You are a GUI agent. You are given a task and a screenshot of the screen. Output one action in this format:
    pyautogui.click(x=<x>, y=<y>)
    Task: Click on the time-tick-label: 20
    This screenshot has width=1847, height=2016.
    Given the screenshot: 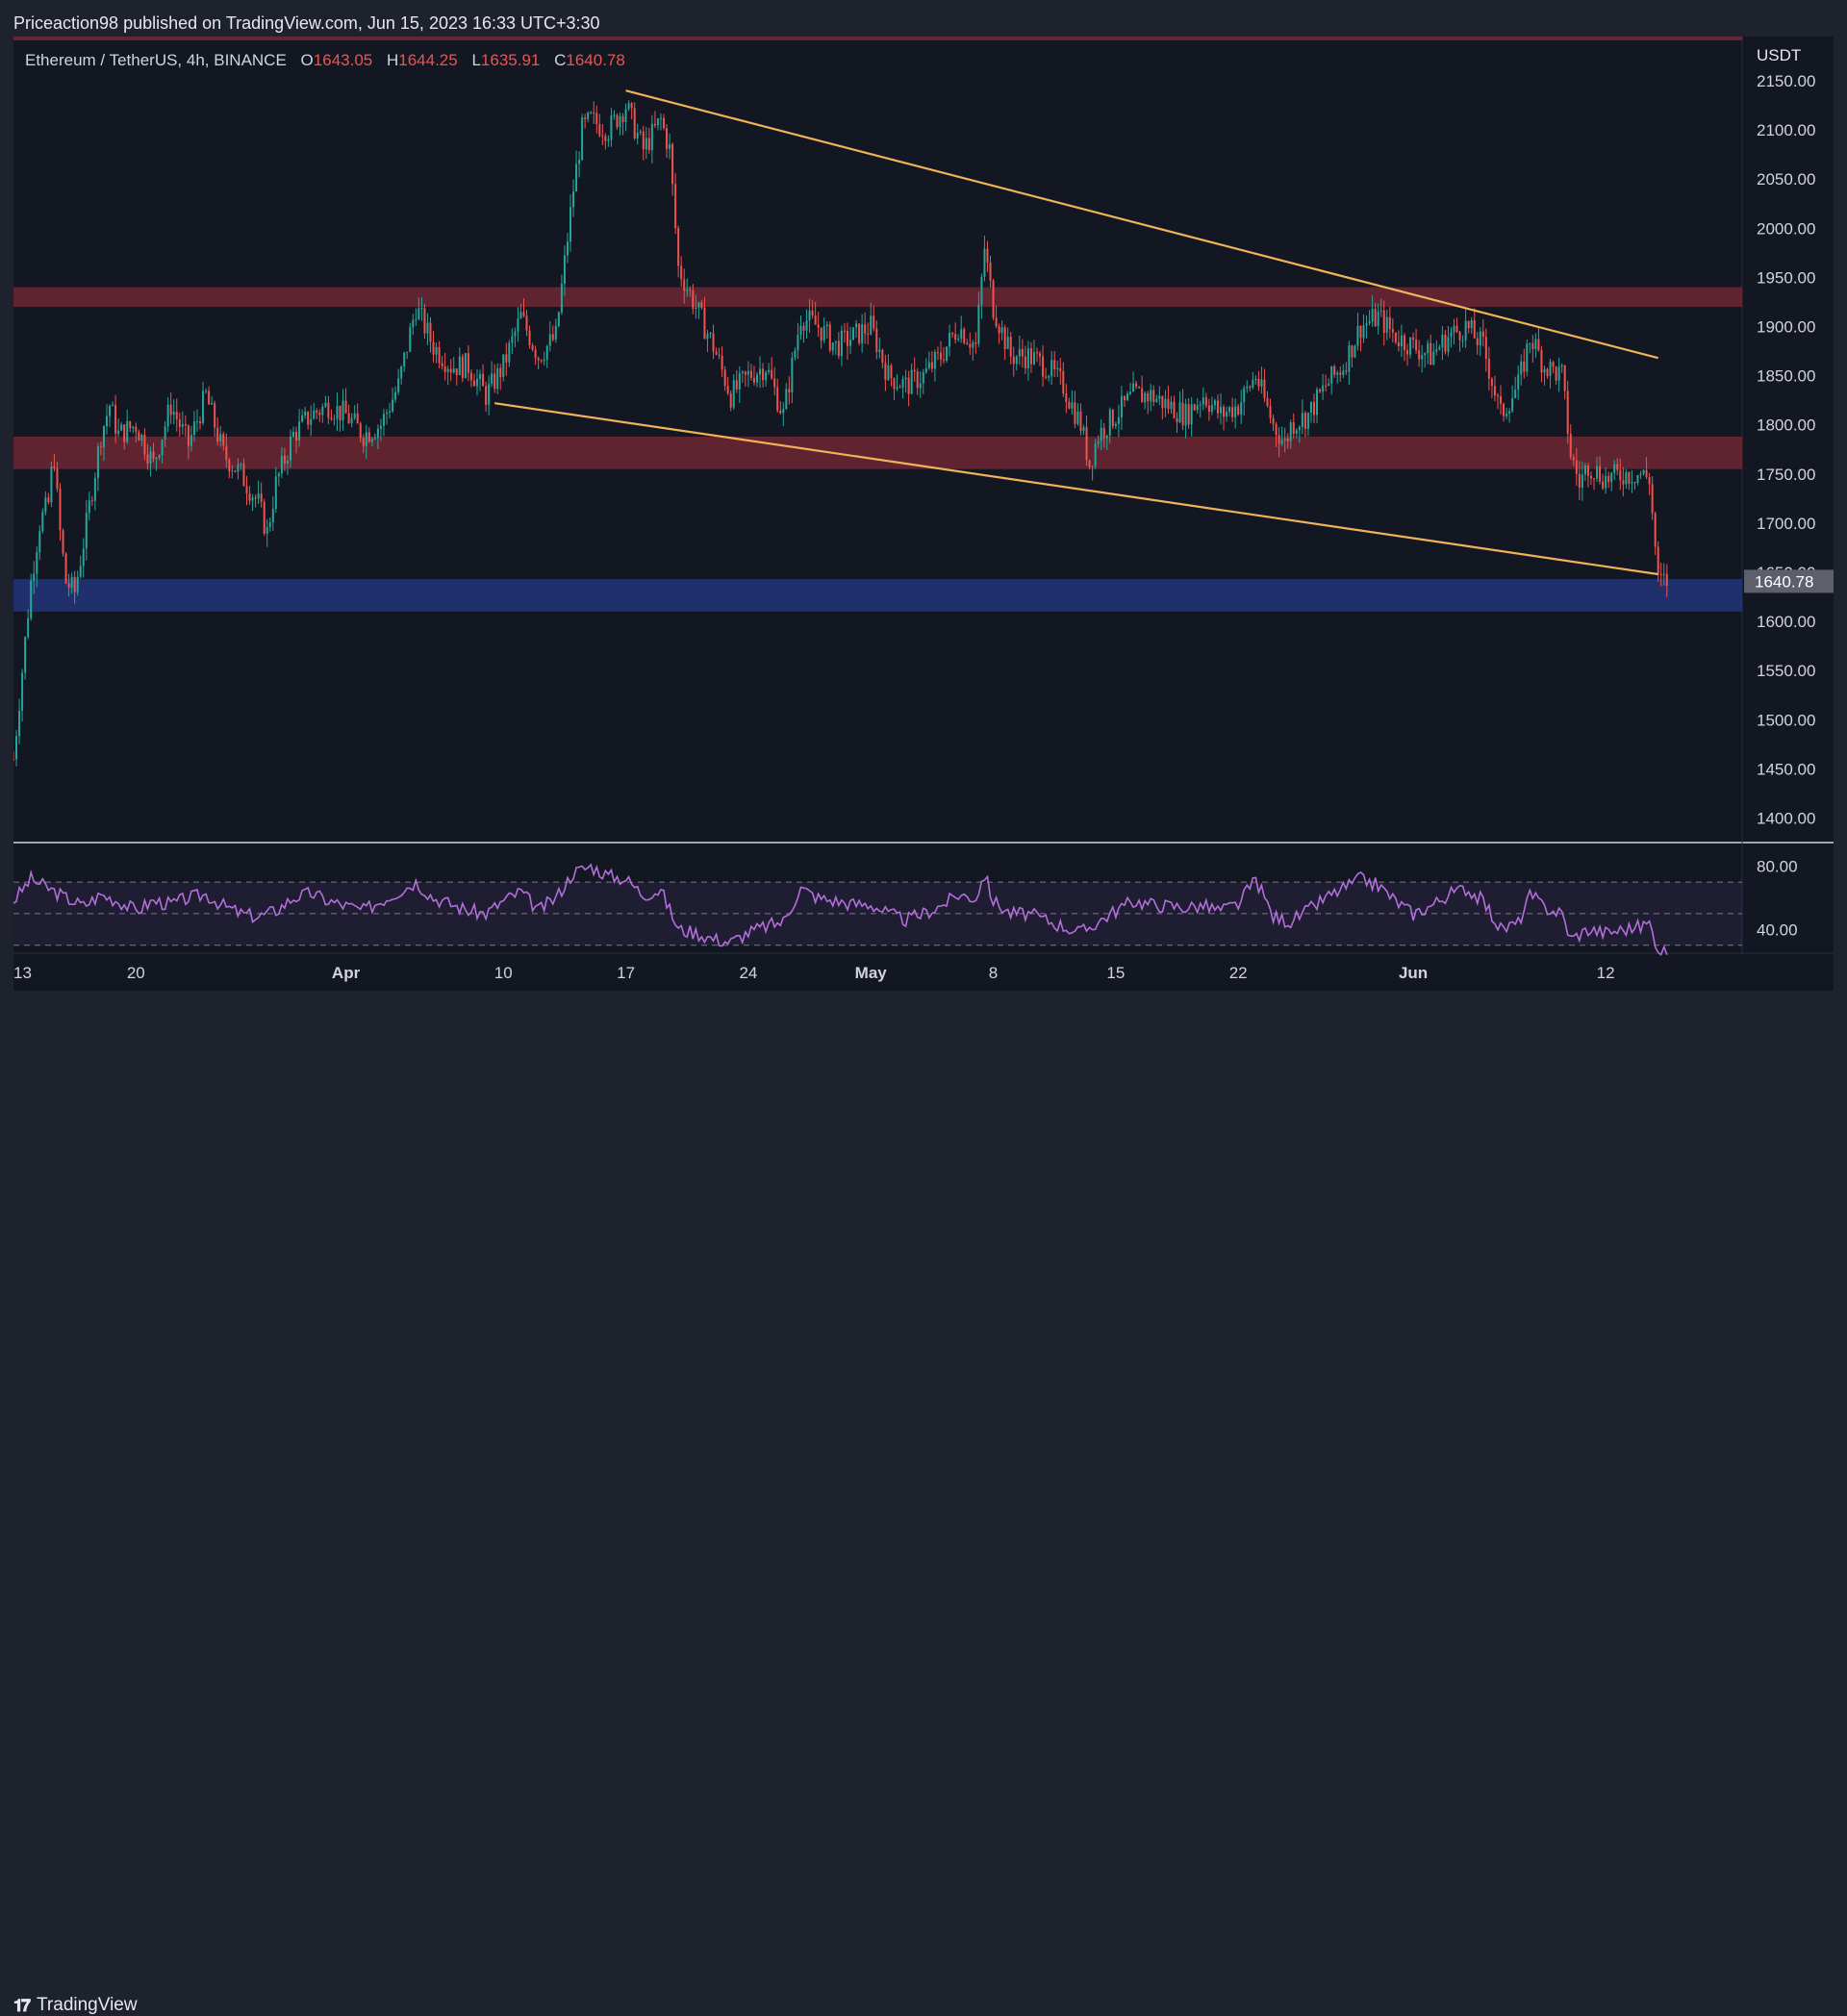 What is the action you would take?
    pyautogui.click(x=136, y=973)
    